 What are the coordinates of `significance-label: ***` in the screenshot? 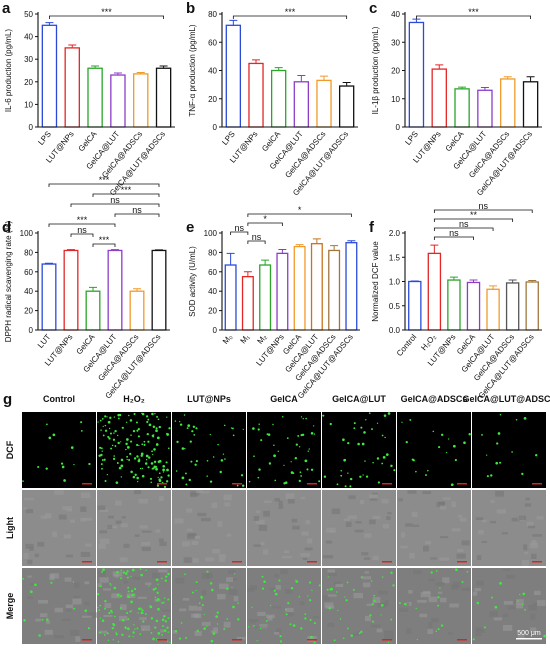 It's located at (104, 180).